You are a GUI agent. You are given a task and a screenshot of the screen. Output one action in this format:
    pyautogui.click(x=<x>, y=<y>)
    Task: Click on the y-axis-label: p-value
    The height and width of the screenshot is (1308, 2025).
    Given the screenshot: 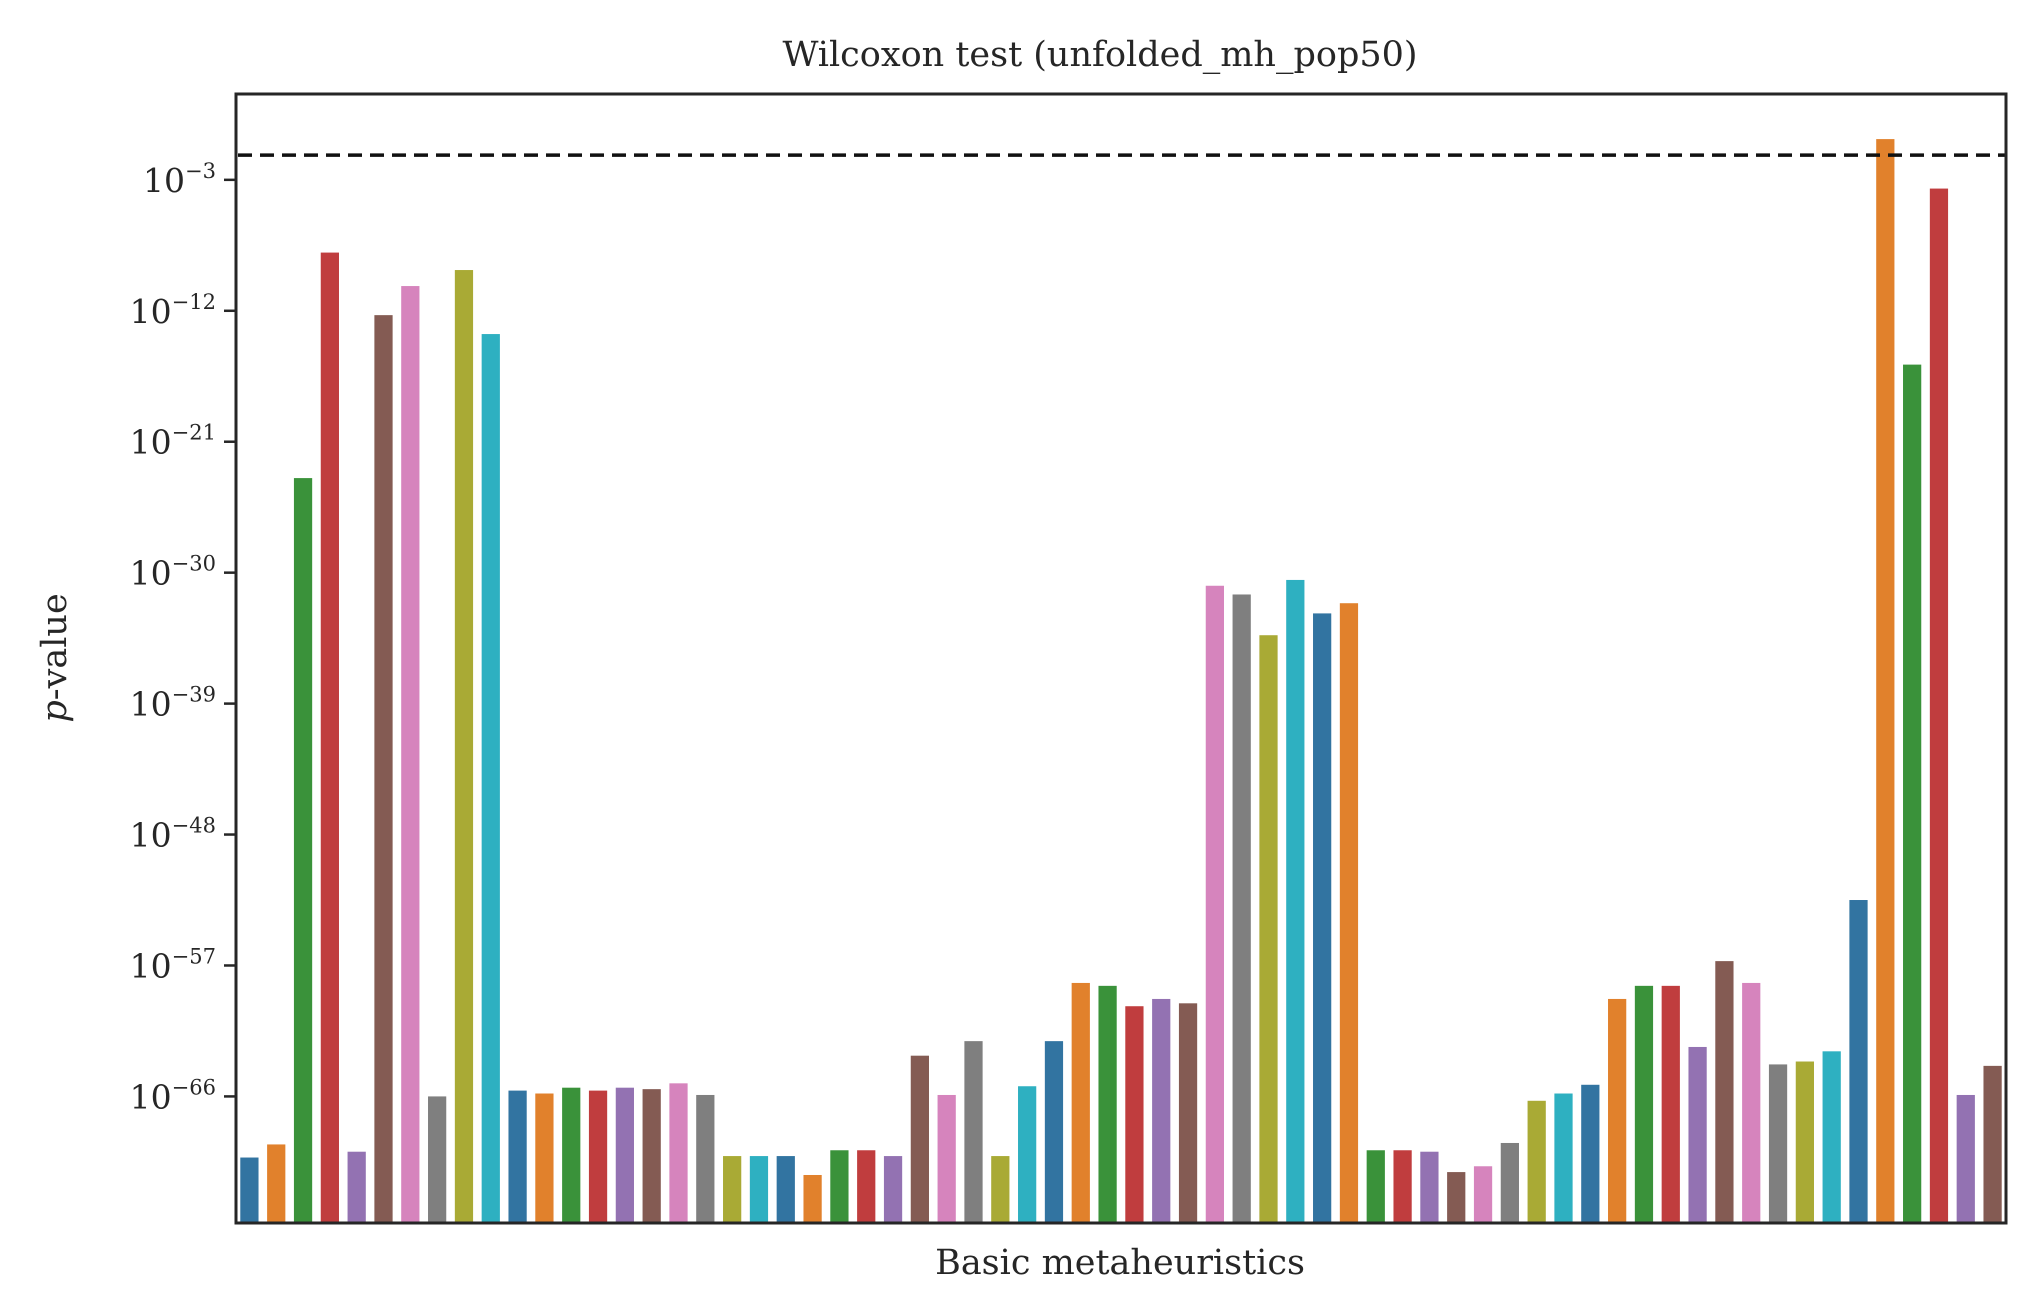 What is the action you would take?
    pyautogui.click(x=55, y=657)
    